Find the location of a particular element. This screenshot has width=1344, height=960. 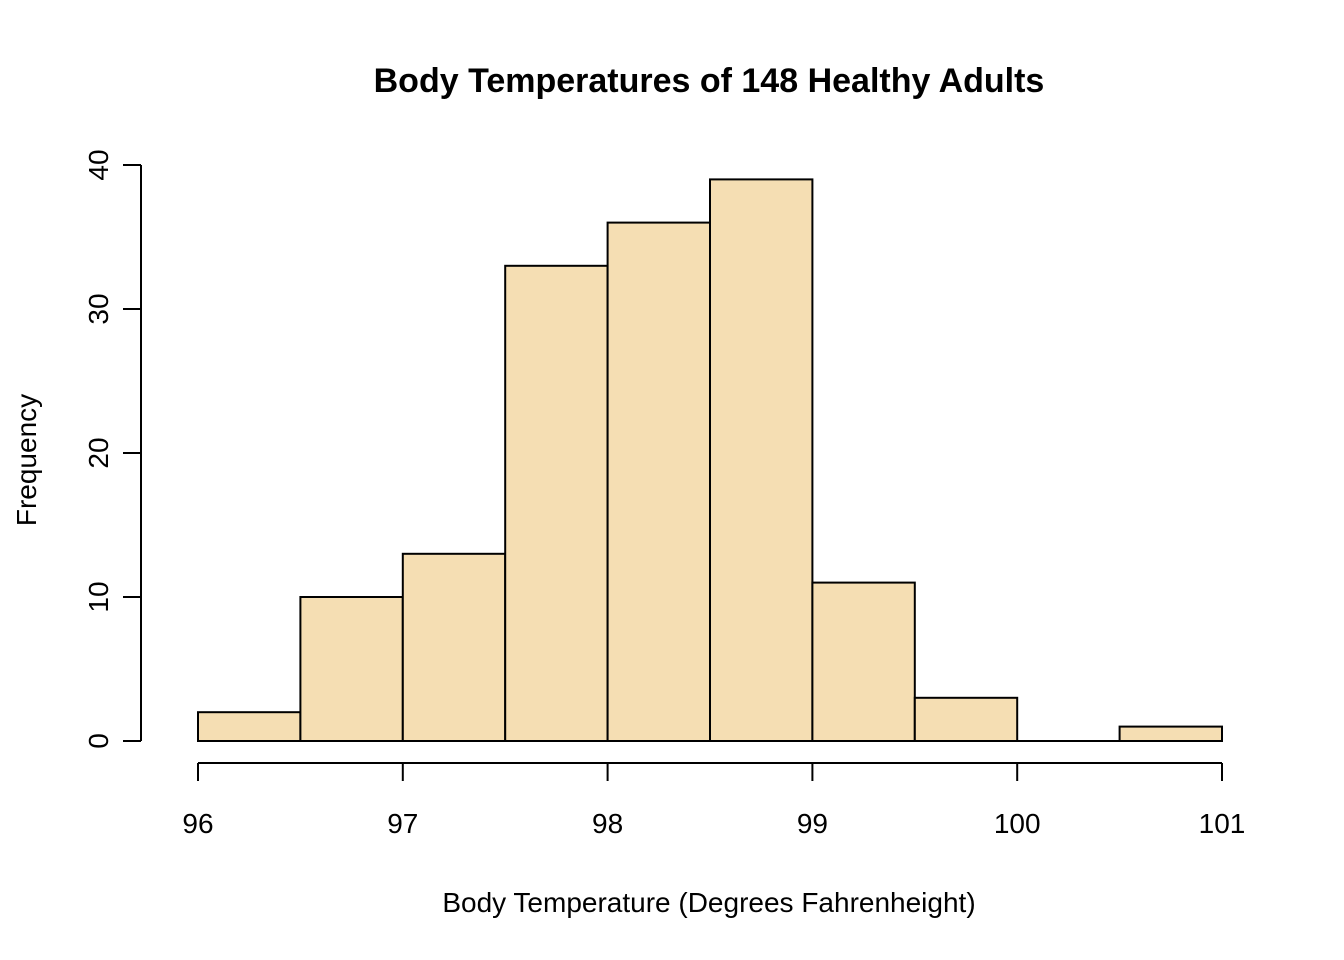

x-axis-label: Body Temperature (Degrees Fahrenheight) is located at coordinates (708, 902).